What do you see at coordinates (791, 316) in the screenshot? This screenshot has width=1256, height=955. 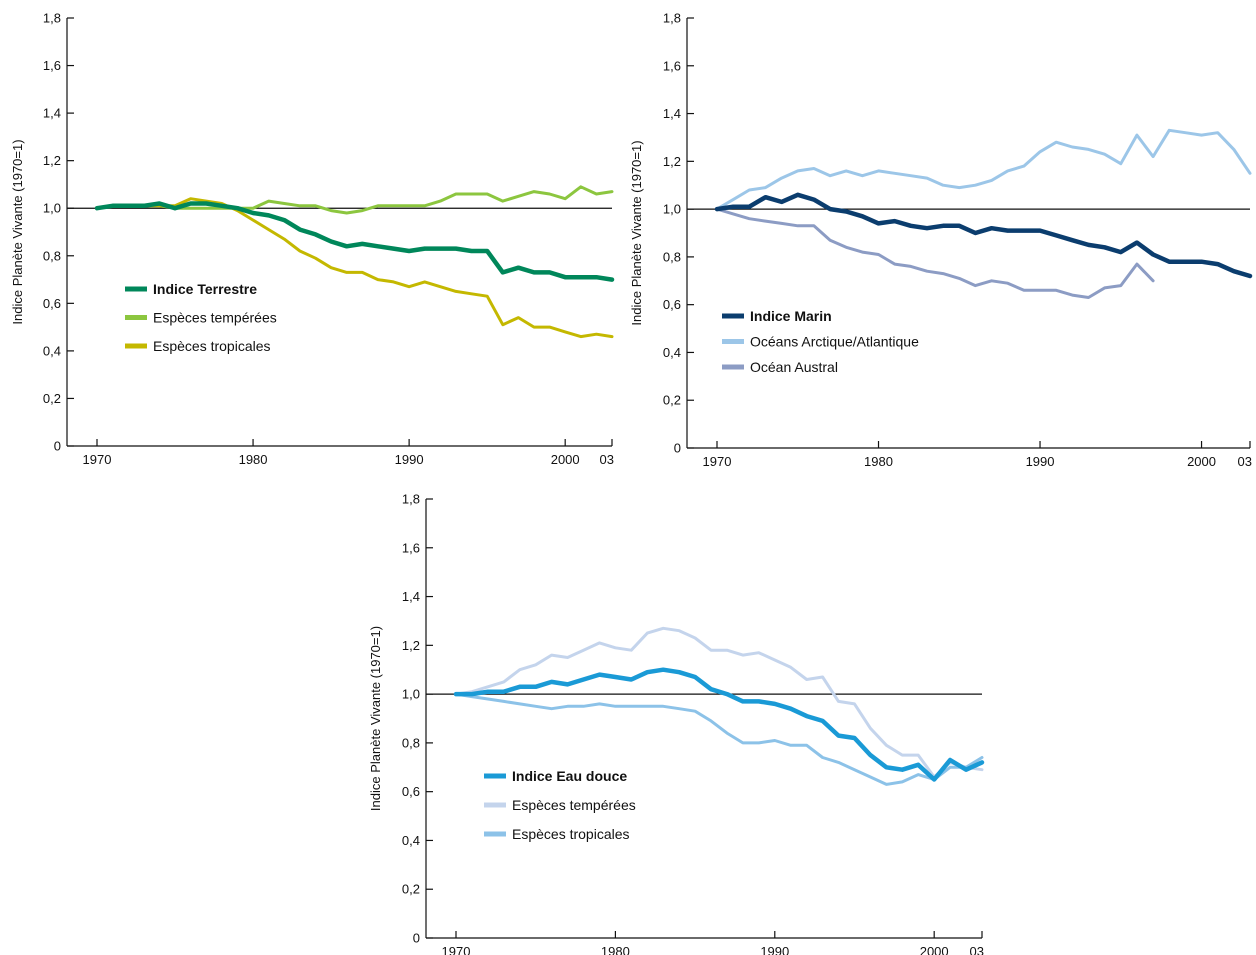 I see `legend-label: Indice Marin` at bounding box center [791, 316].